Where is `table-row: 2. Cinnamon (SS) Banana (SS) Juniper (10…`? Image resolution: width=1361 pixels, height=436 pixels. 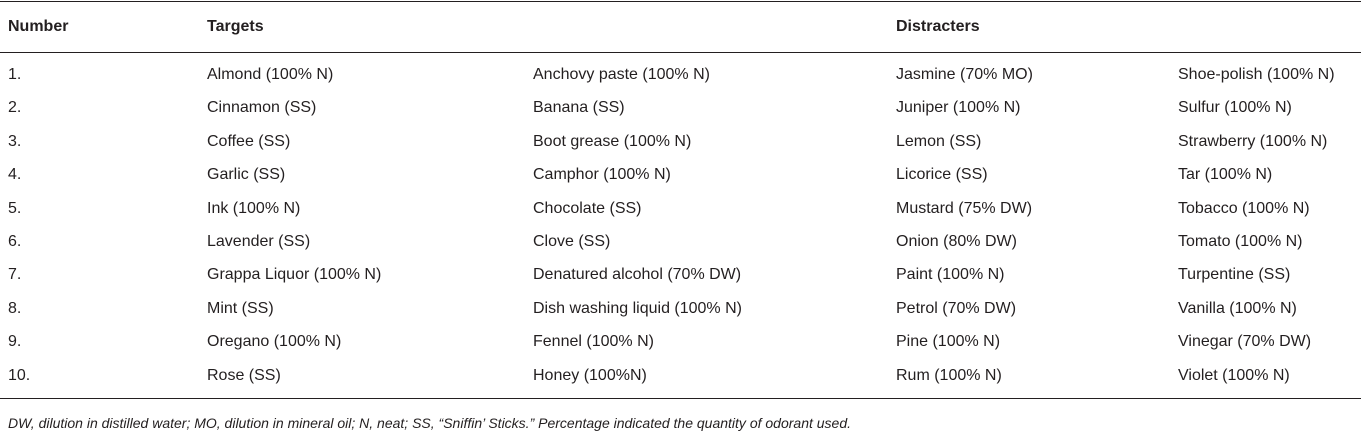
table-row: 2. Cinnamon (SS) Banana (SS) Juniper (10… is located at coordinates (680, 109).